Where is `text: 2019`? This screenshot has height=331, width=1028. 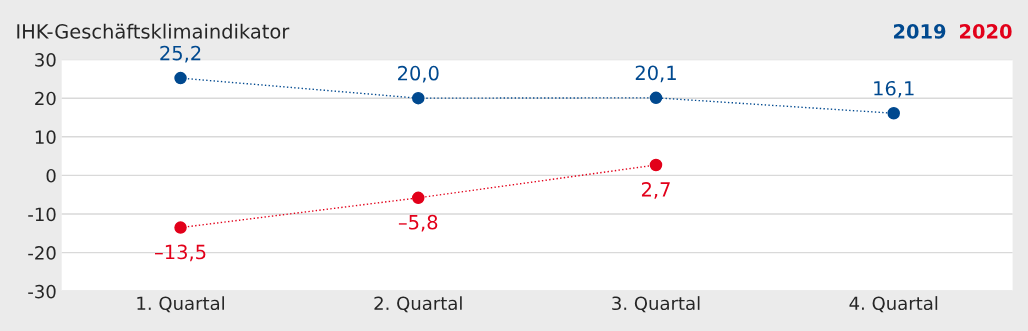
text: 2019 is located at coordinates (920, 31).